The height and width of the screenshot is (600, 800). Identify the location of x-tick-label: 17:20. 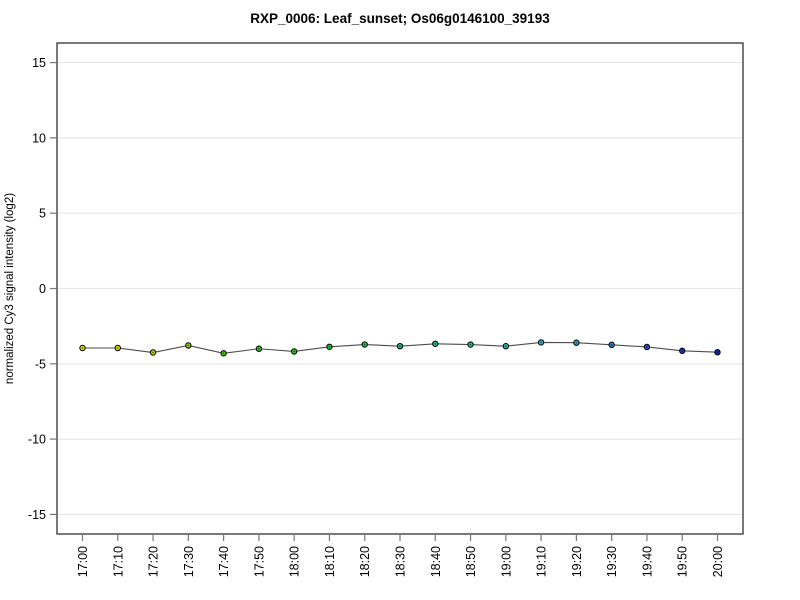
(154, 561).